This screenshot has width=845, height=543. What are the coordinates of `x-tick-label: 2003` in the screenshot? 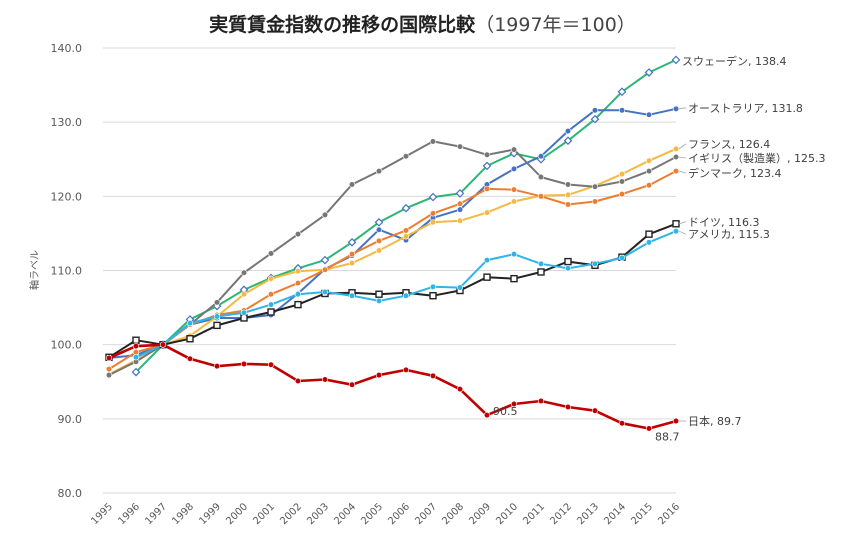 It's located at (318, 514).